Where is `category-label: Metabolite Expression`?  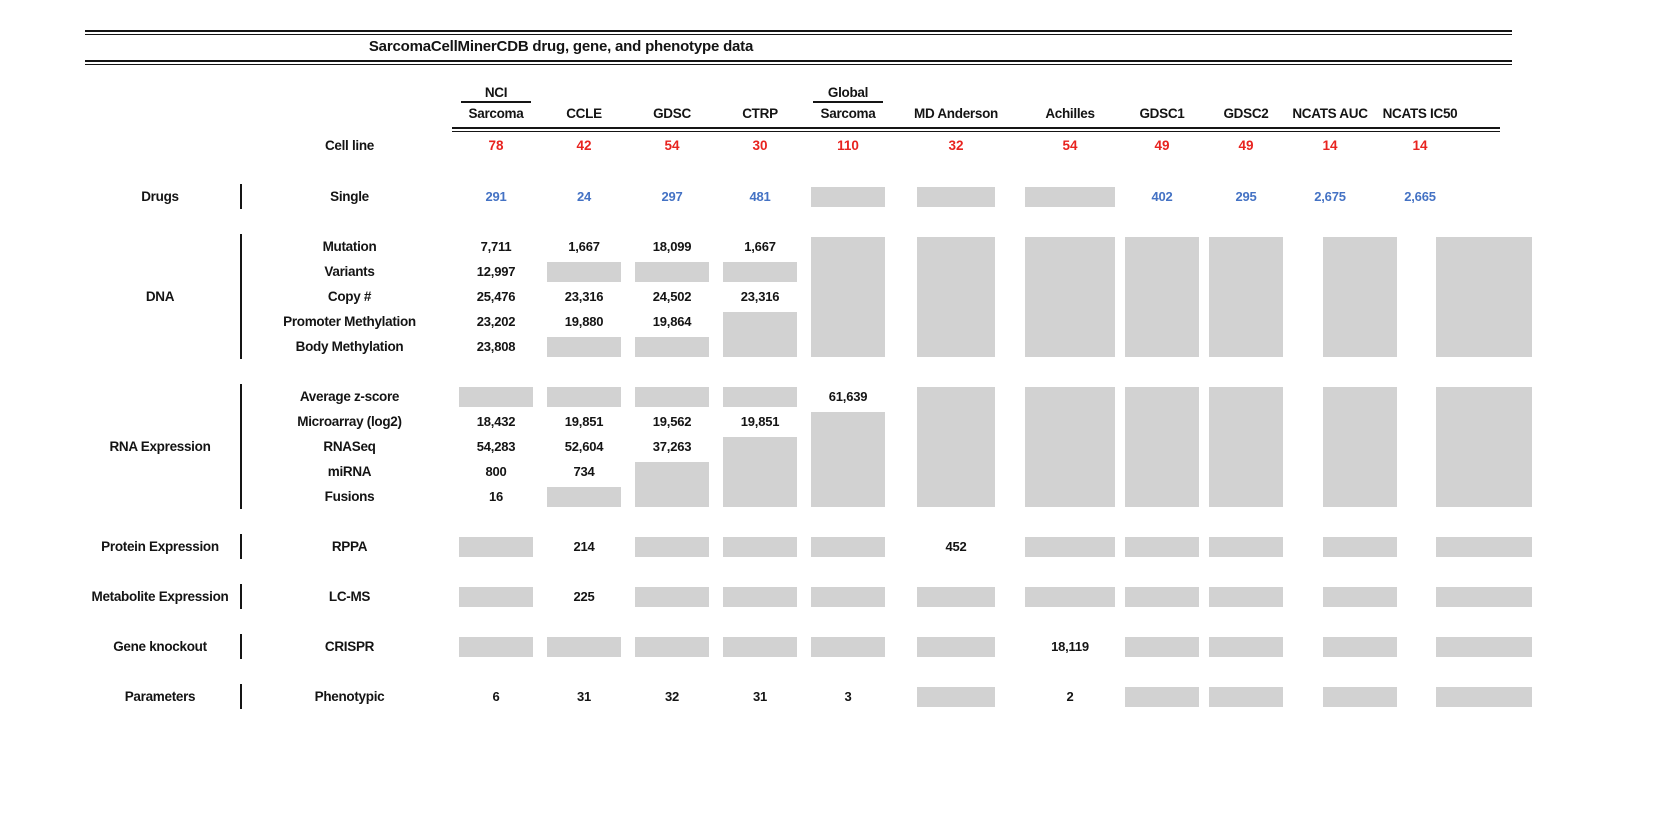 category-label: Metabolite Expression is located at coordinates (160, 596).